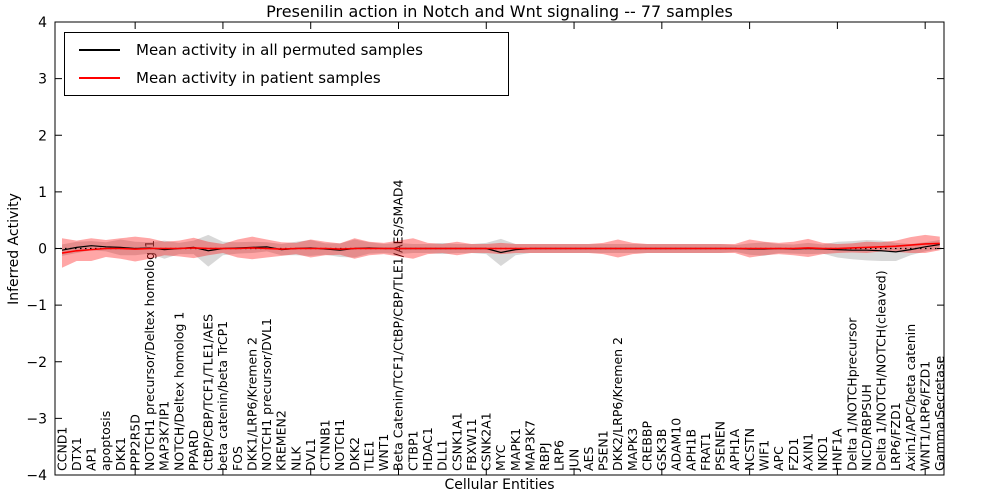  What do you see at coordinates (559, 455) in the screenshot?
I see `x-category-label: LRP6` at bounding box center [559, 455].